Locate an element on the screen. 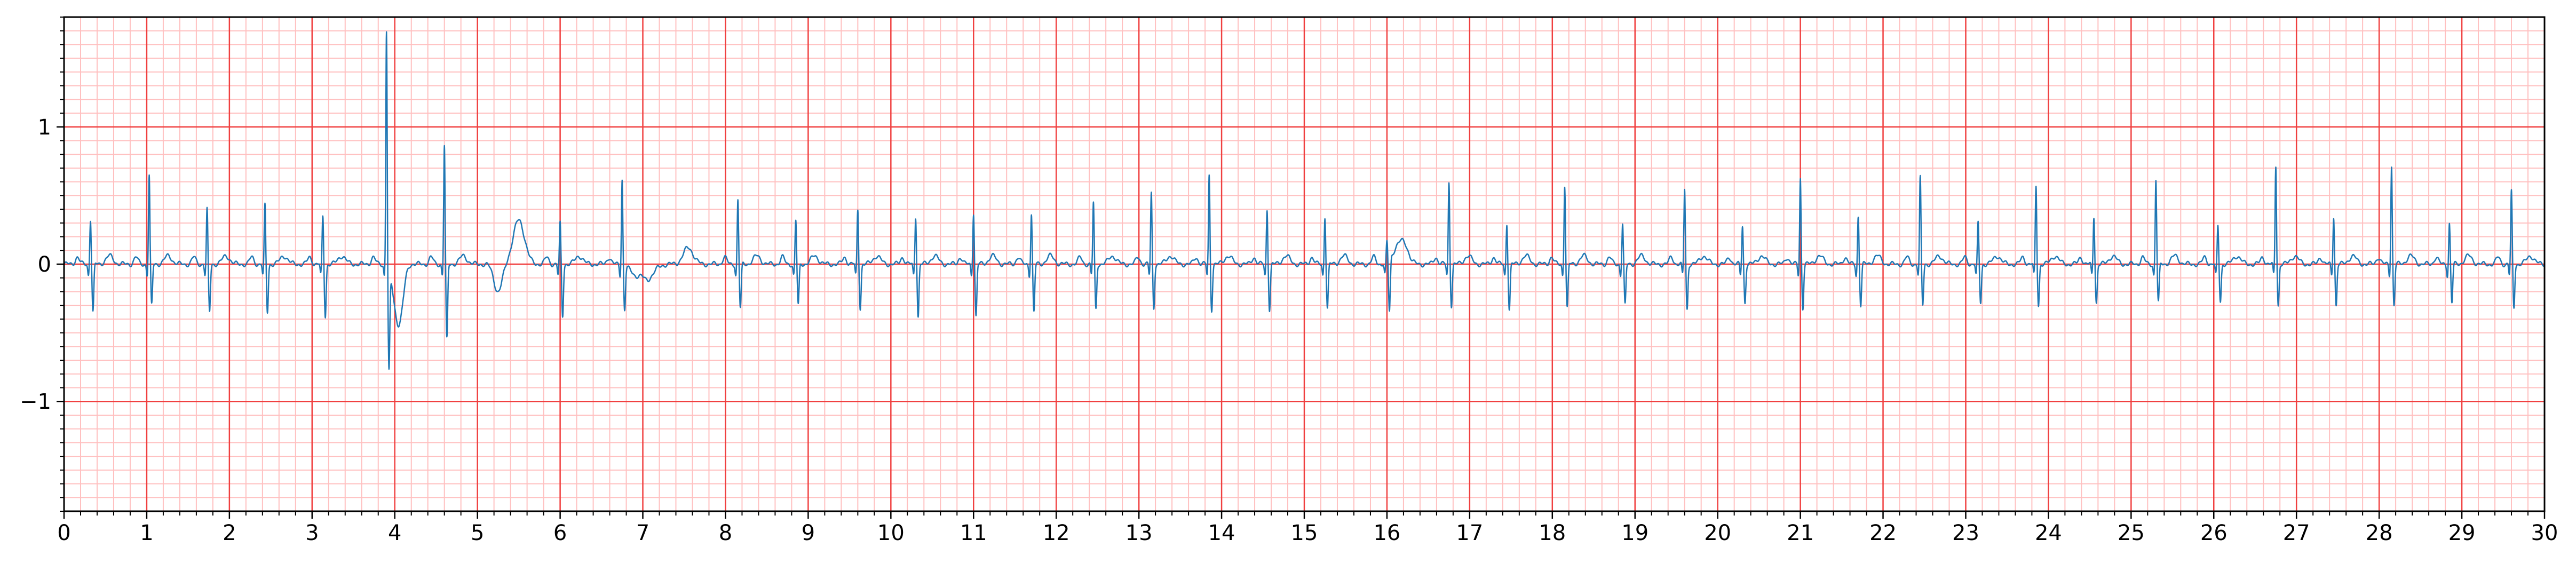  y-tick-label: 0 is located at coordinates (44, 264).